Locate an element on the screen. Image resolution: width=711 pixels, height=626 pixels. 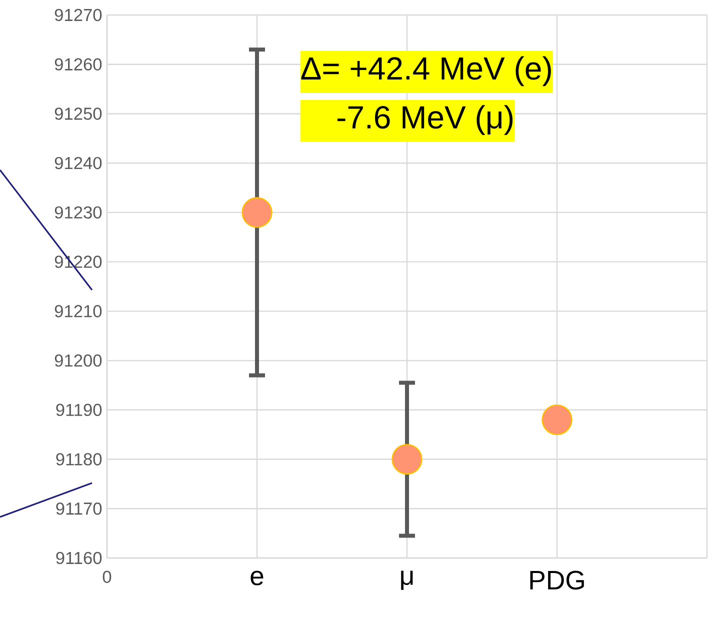
x-tick-label: 0 is located at coordinates (107, 576).